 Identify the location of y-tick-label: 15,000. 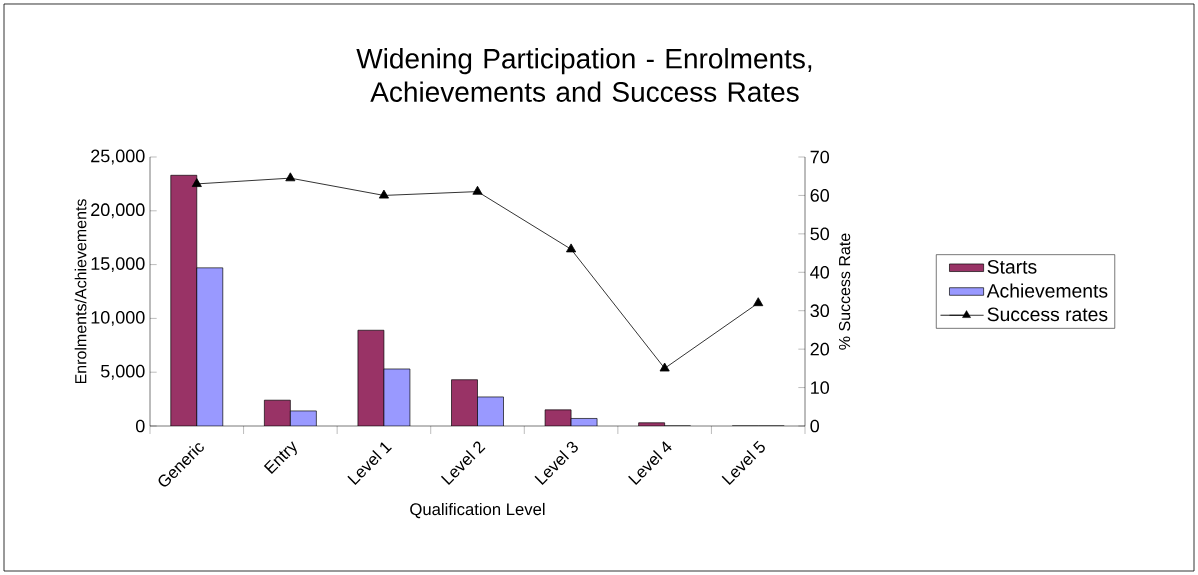
(118, 265).